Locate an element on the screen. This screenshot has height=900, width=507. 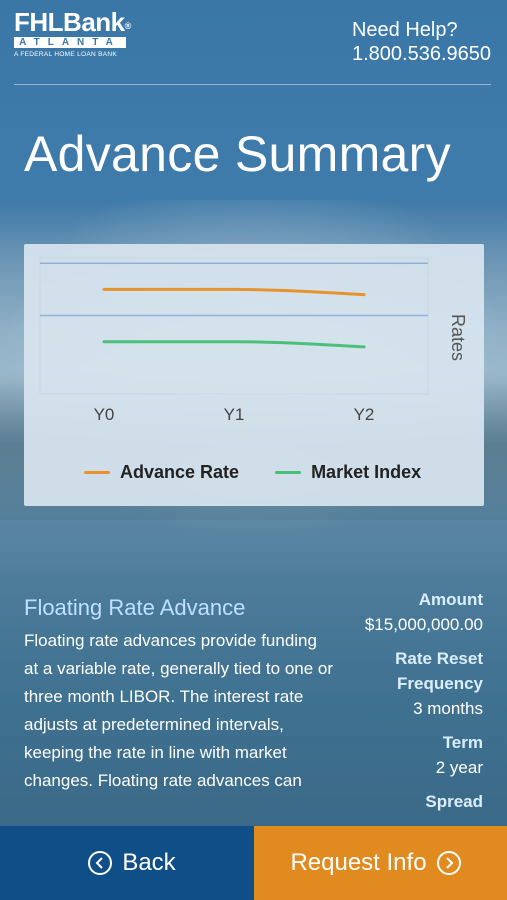
legend-swatch-market-index is located at coordinates (288, 472).